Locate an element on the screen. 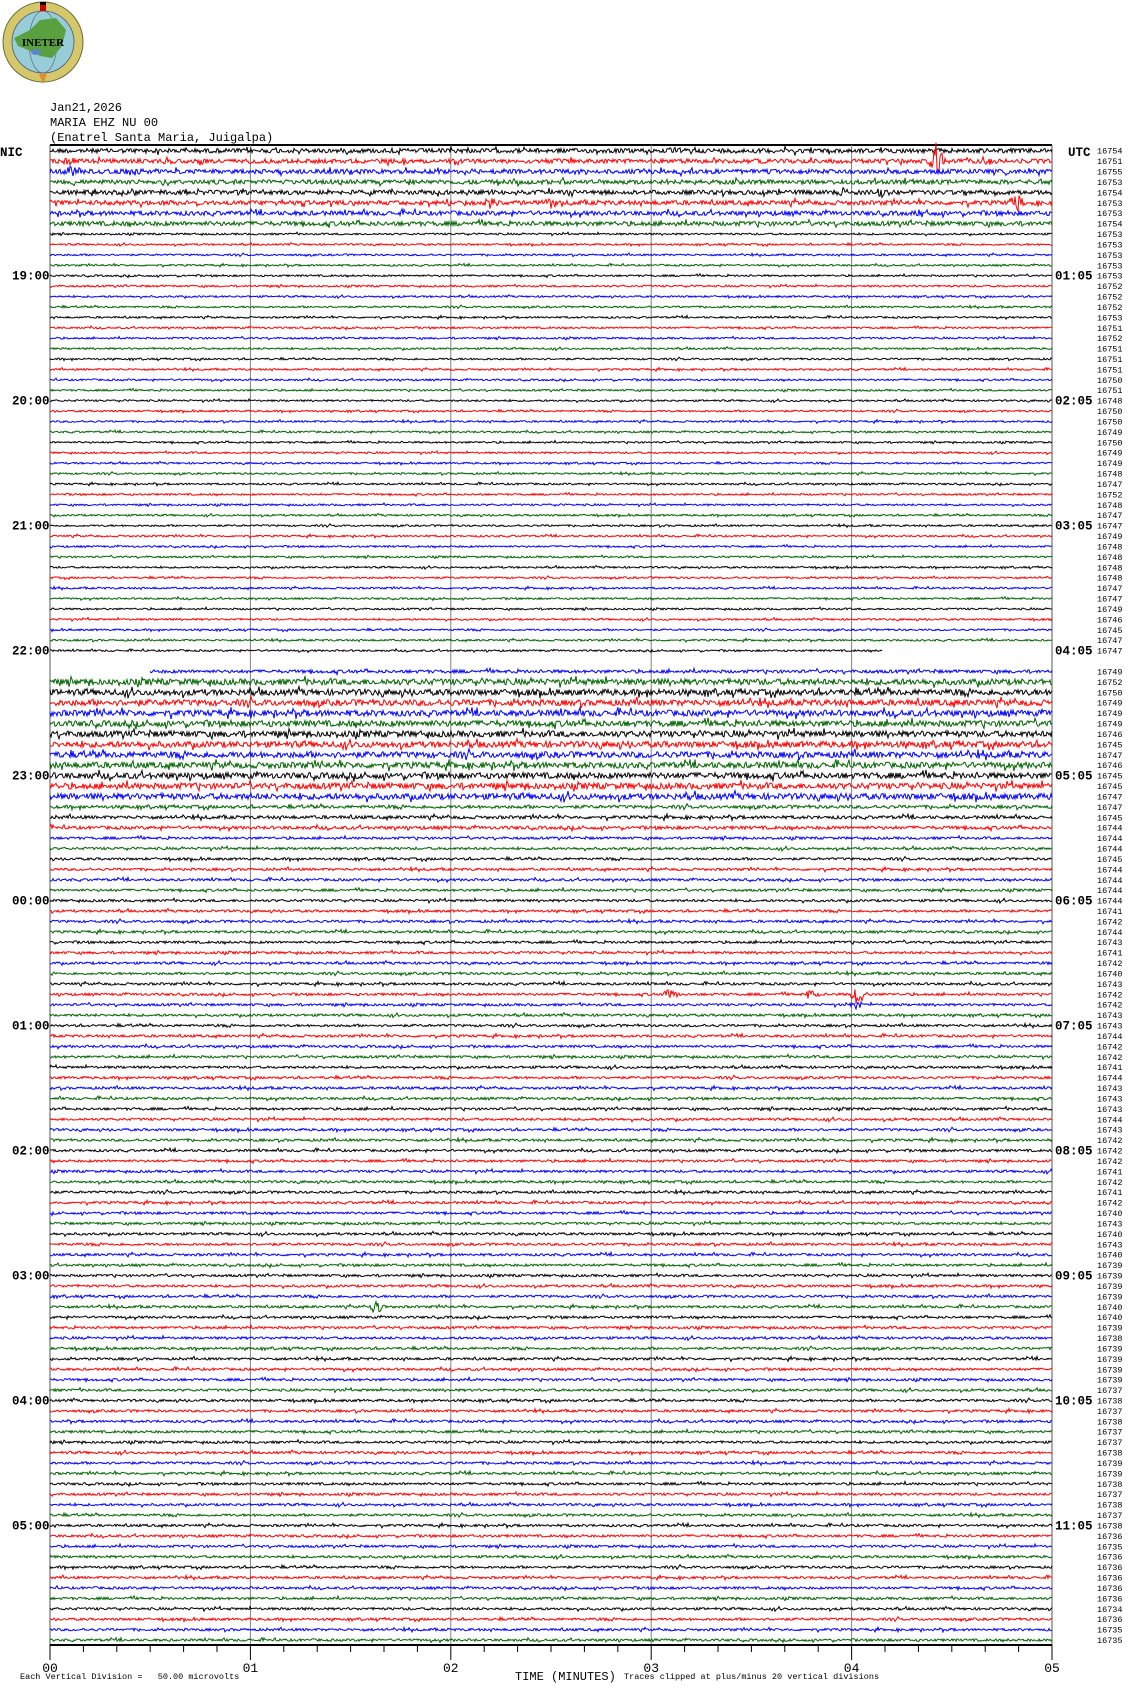 The image size is (1130, 1689). row-count-label: 16734 is located at coordinates (1110, 1610).